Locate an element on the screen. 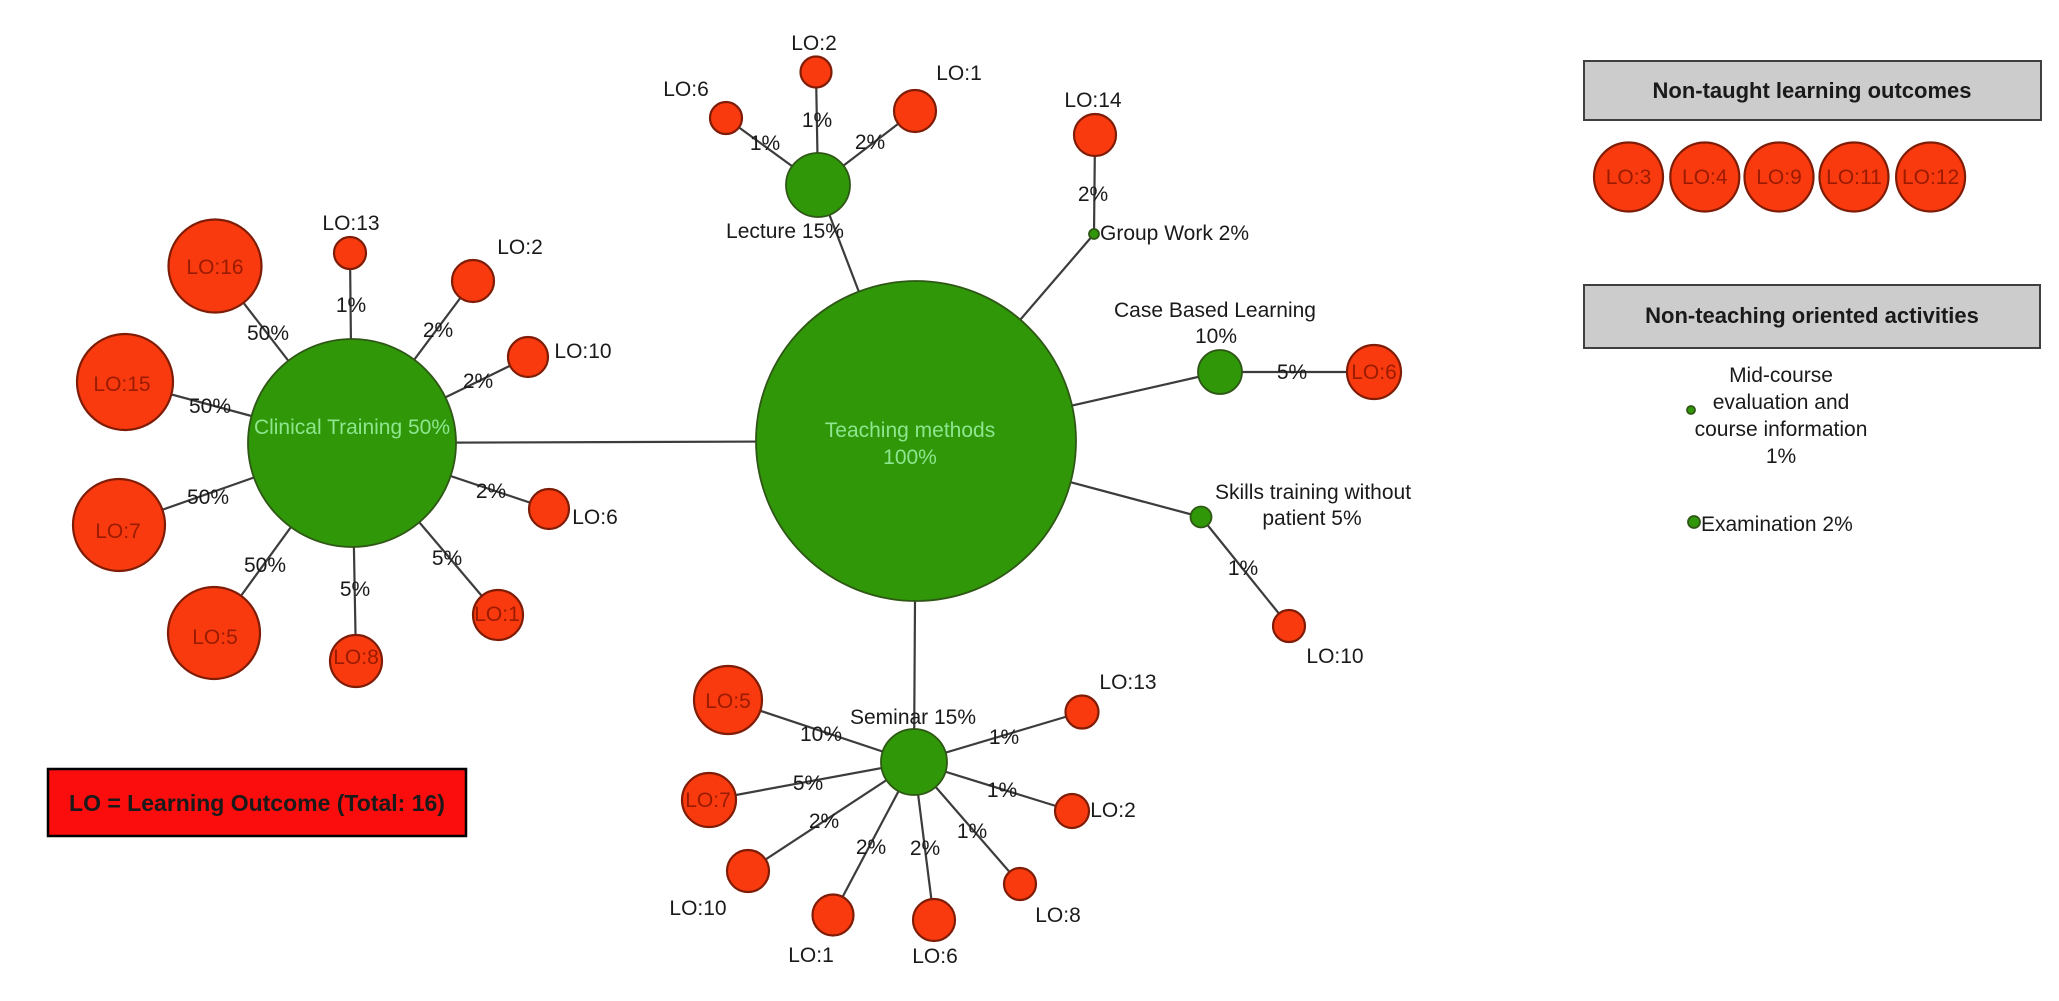 The width and height of the screenshot is (2059, 1001). svg-text: Lecture 15% is located at coordinates (785, 231).